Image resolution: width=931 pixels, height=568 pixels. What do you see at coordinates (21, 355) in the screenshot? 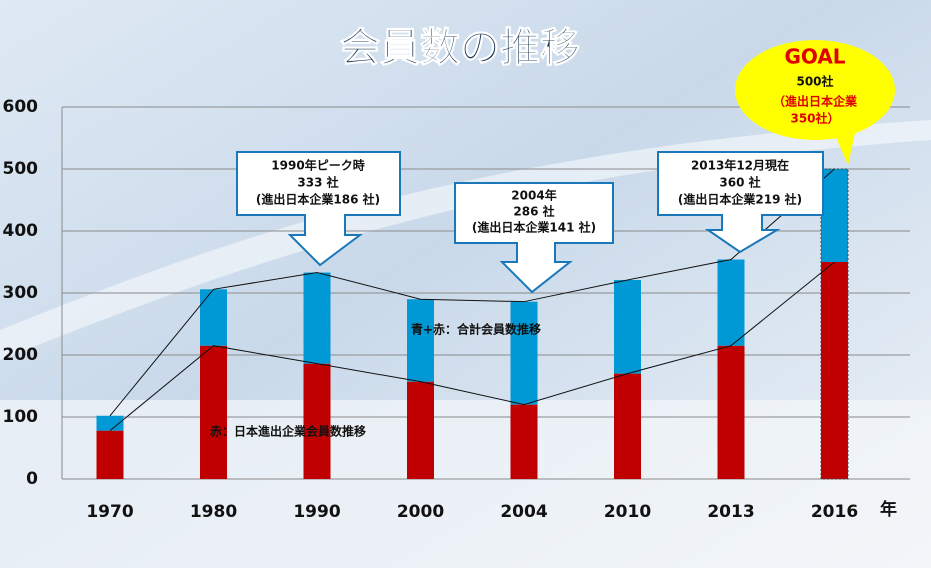
I see `y-tick-label: 200` at bounding box center [21, 355].